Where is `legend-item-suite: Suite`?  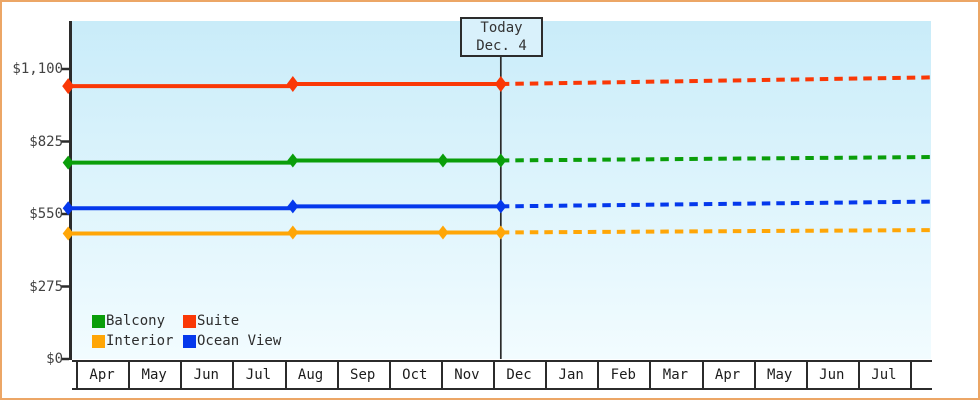 legend-item-suite: Suite is located at coordinates (211, 321).